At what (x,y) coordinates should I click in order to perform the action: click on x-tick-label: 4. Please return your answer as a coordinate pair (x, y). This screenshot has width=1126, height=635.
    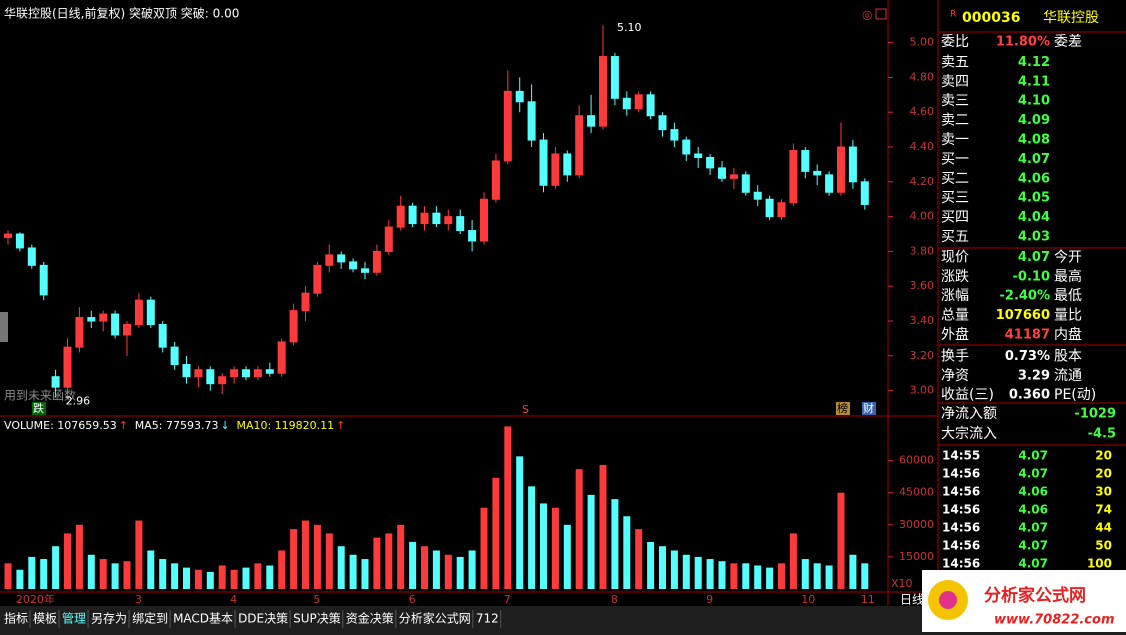
    Looking at the image, I should click on (233, 599).